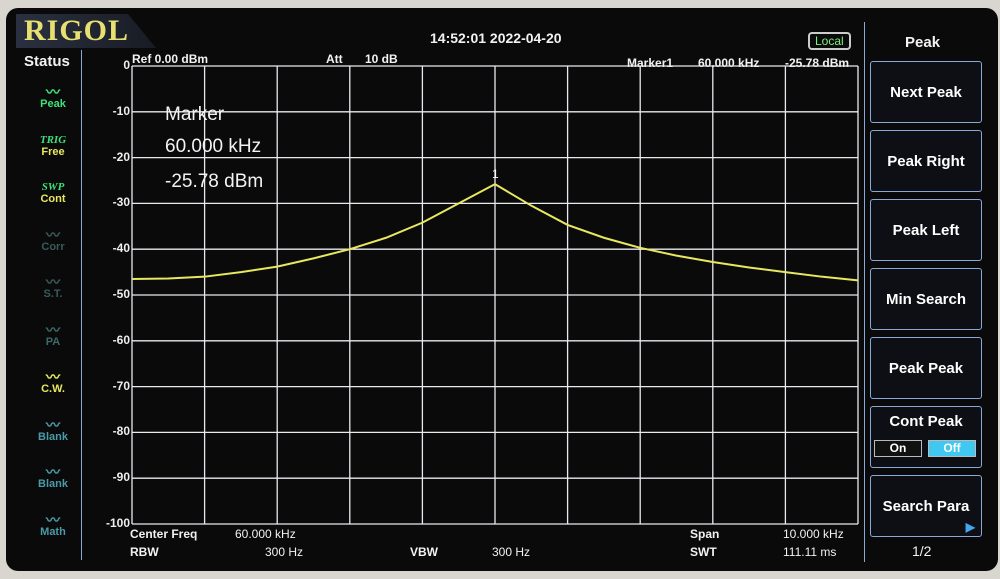 This screenshot has height=579, width=1000. What do you see at coordinates (195, 114) in the screenshot?
I see `marker-box-title: Marker` at bounding box center [195, 114].